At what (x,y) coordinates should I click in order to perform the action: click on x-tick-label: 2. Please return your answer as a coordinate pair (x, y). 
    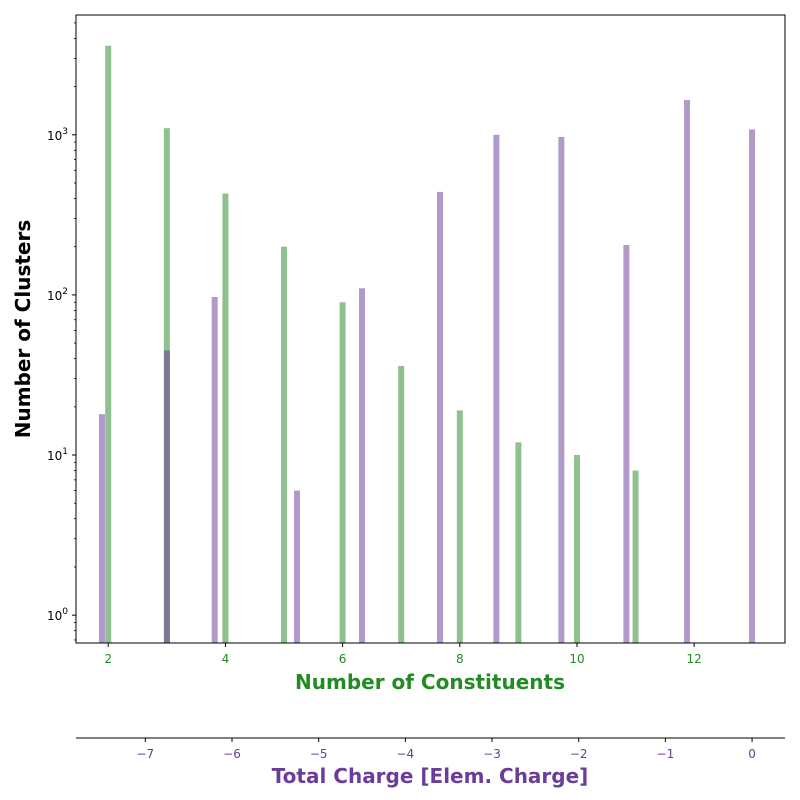
    Looking at the image, I should click on (108, 659).